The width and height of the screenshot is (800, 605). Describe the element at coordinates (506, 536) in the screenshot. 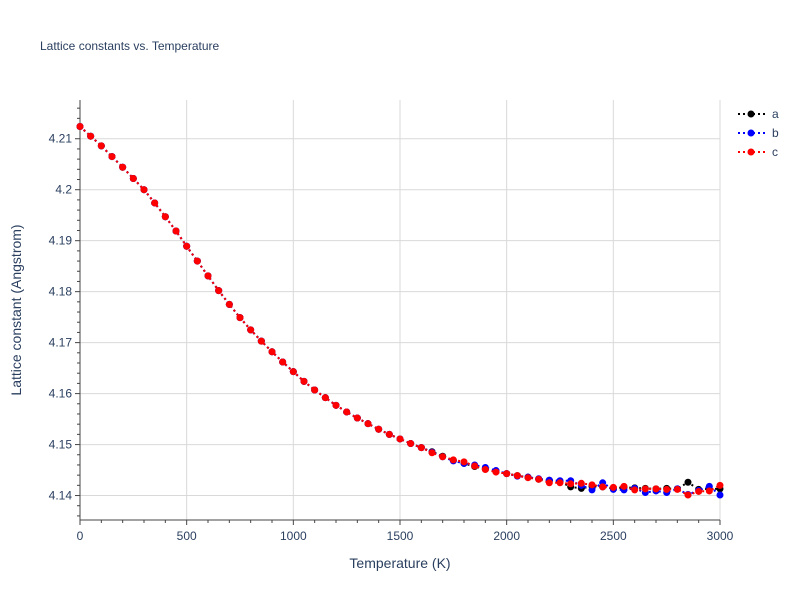

I see `x-tick-label: 2000` at that location.